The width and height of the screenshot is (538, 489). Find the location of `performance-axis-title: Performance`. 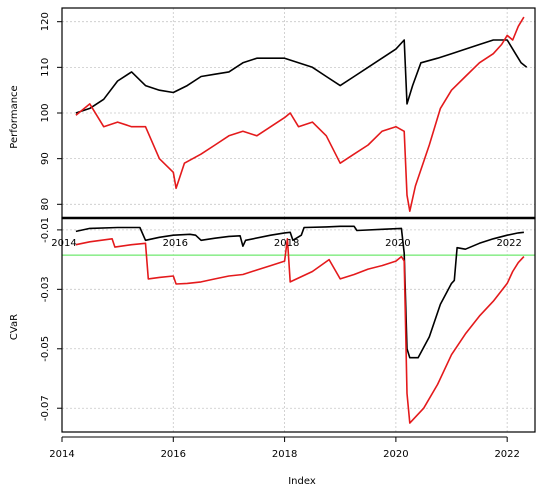

performance-axis-title: Performance is located at coordinates (14, 116).